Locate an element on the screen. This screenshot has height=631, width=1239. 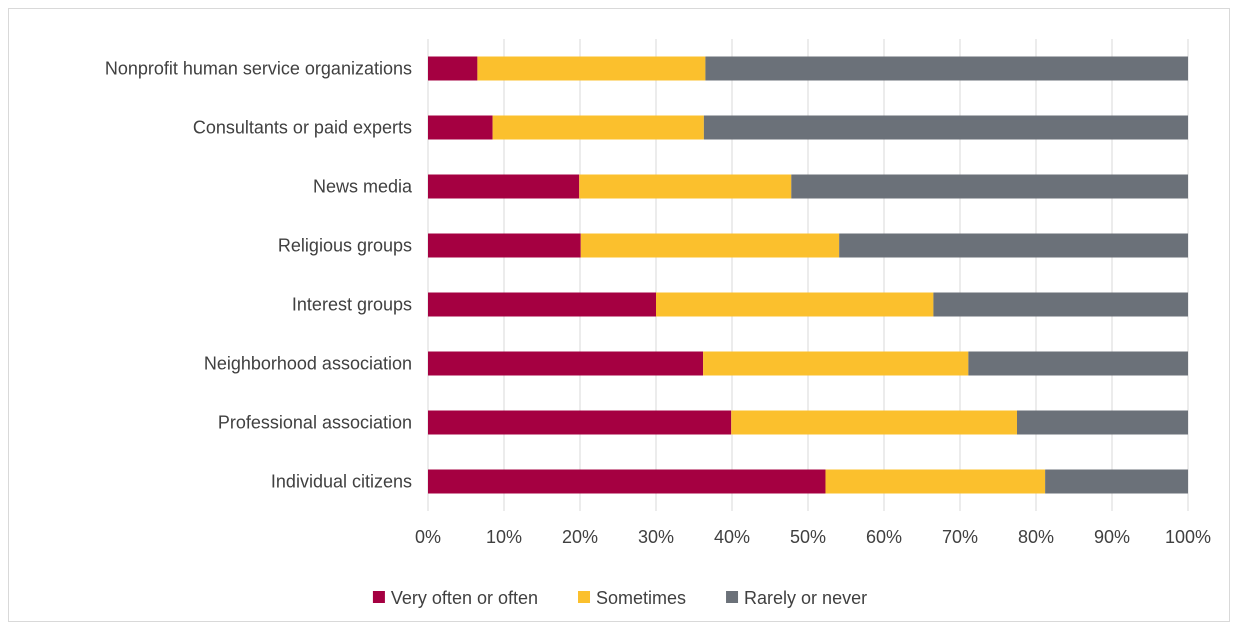
legend-label: Very often or often is located at coordinates (464, 598).